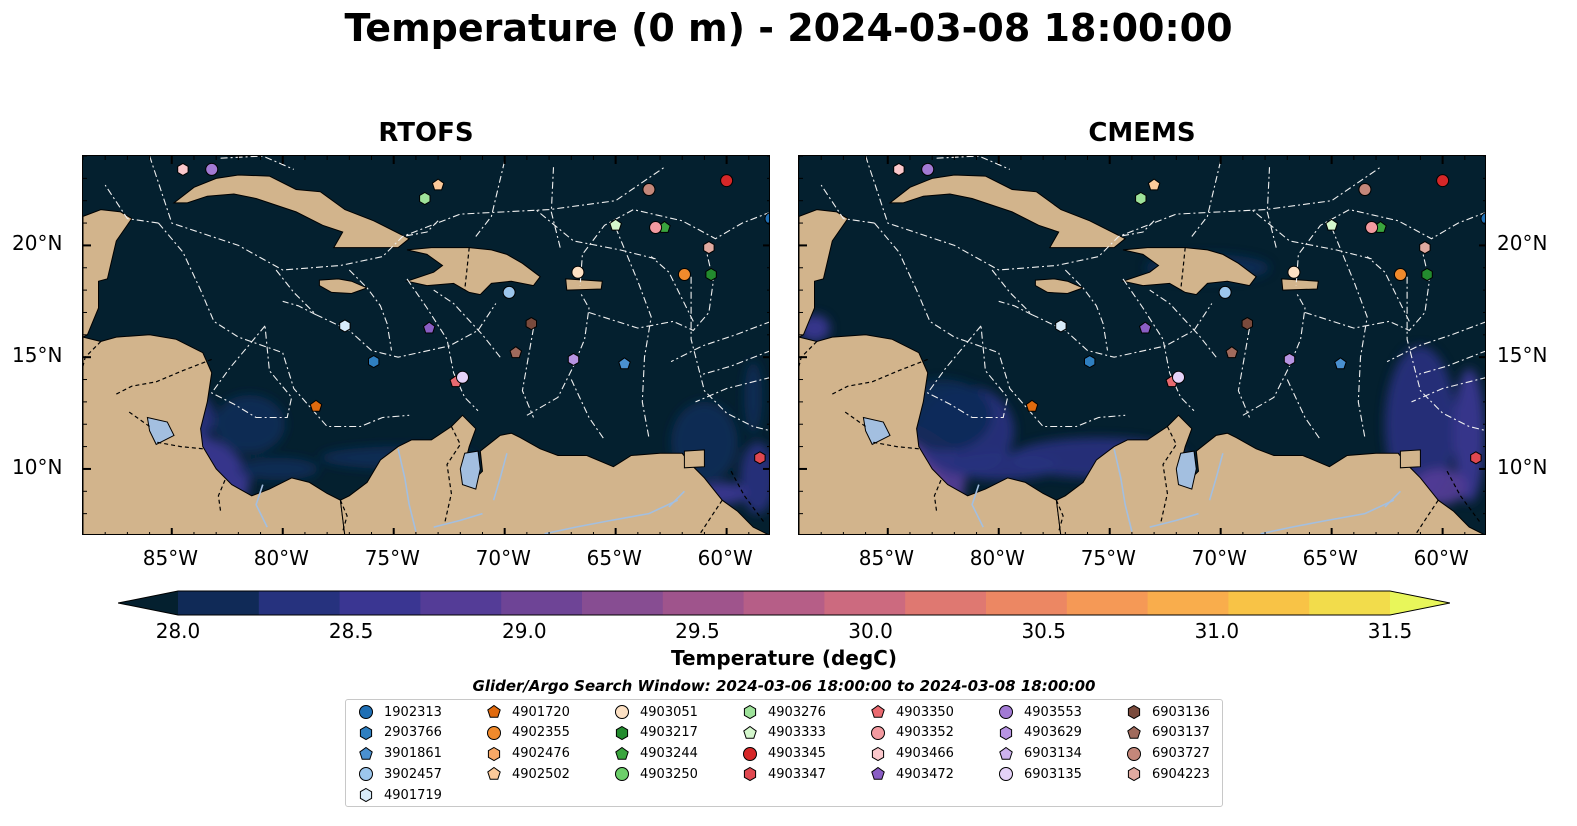  Describe the element at coordinates (870, 631) in the screenshot. I see `colorbar-tick-label: 30.0` at that location.